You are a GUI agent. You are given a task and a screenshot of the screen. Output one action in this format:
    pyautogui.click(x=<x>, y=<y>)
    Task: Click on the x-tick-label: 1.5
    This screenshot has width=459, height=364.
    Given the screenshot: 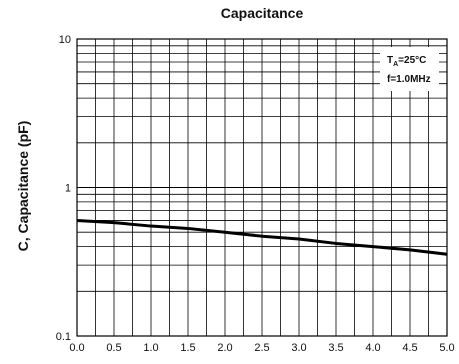 What is the action you would take?
    pyautogui.click(x=187, y=348)
    